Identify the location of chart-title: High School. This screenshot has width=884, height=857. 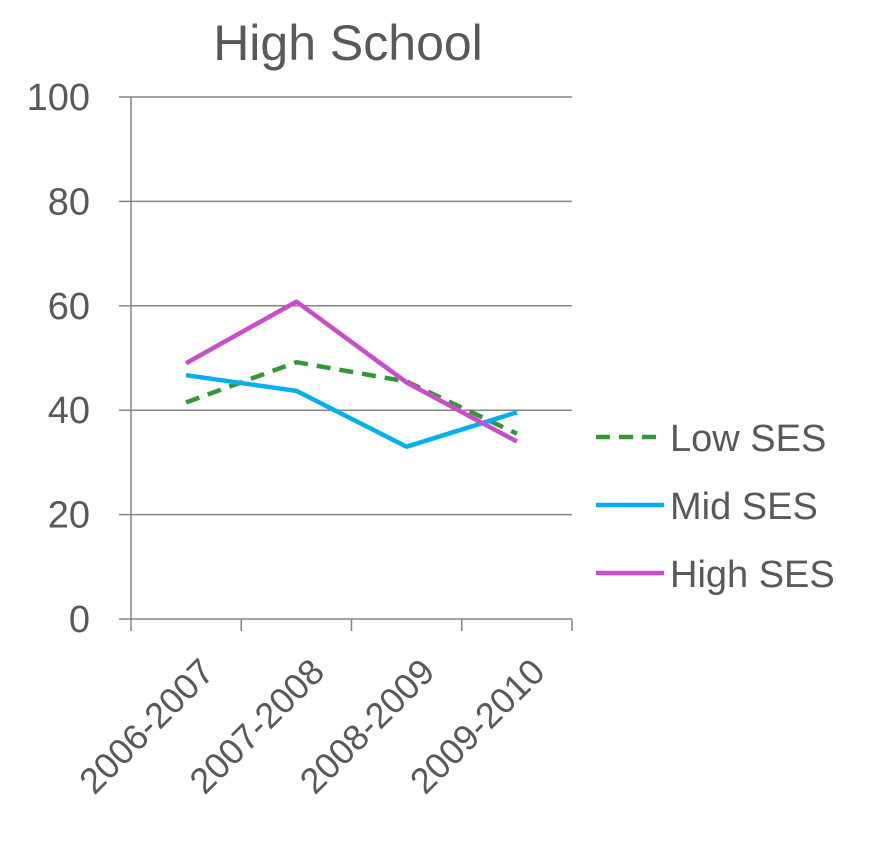
(348, 43).